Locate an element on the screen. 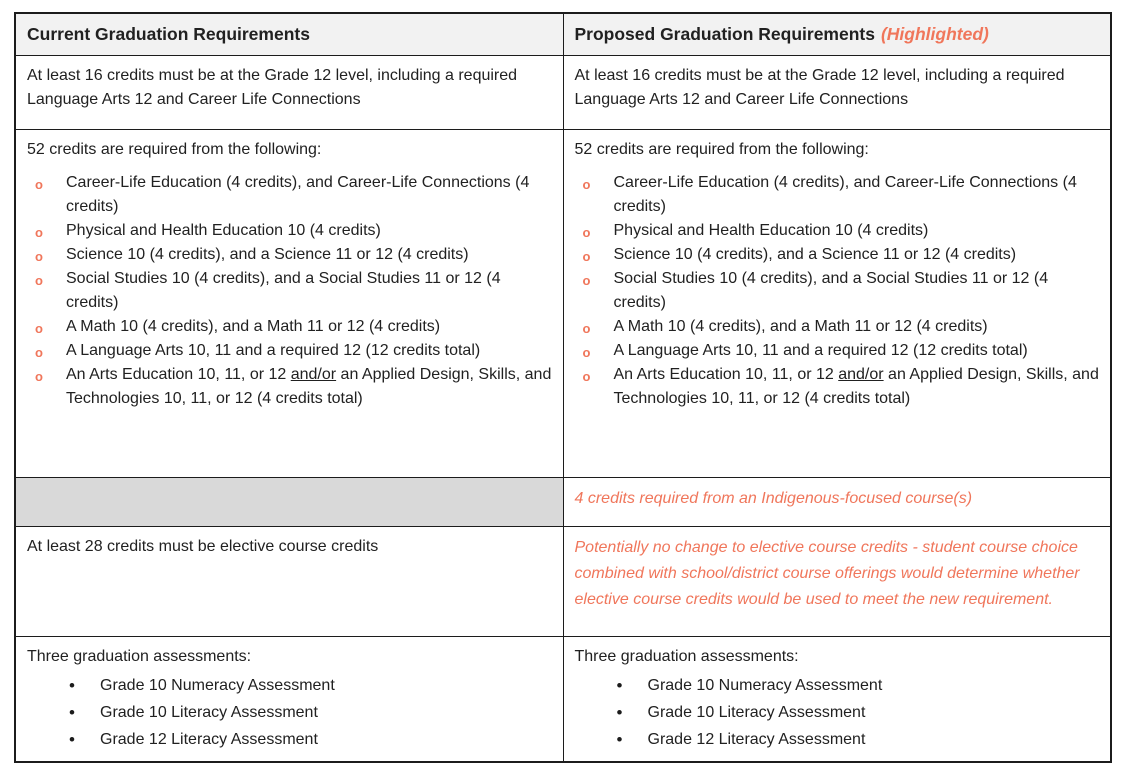 This screenshot has width=1126, height=782. current-indigenous-empty-cell is located at coordinates (289, 502).